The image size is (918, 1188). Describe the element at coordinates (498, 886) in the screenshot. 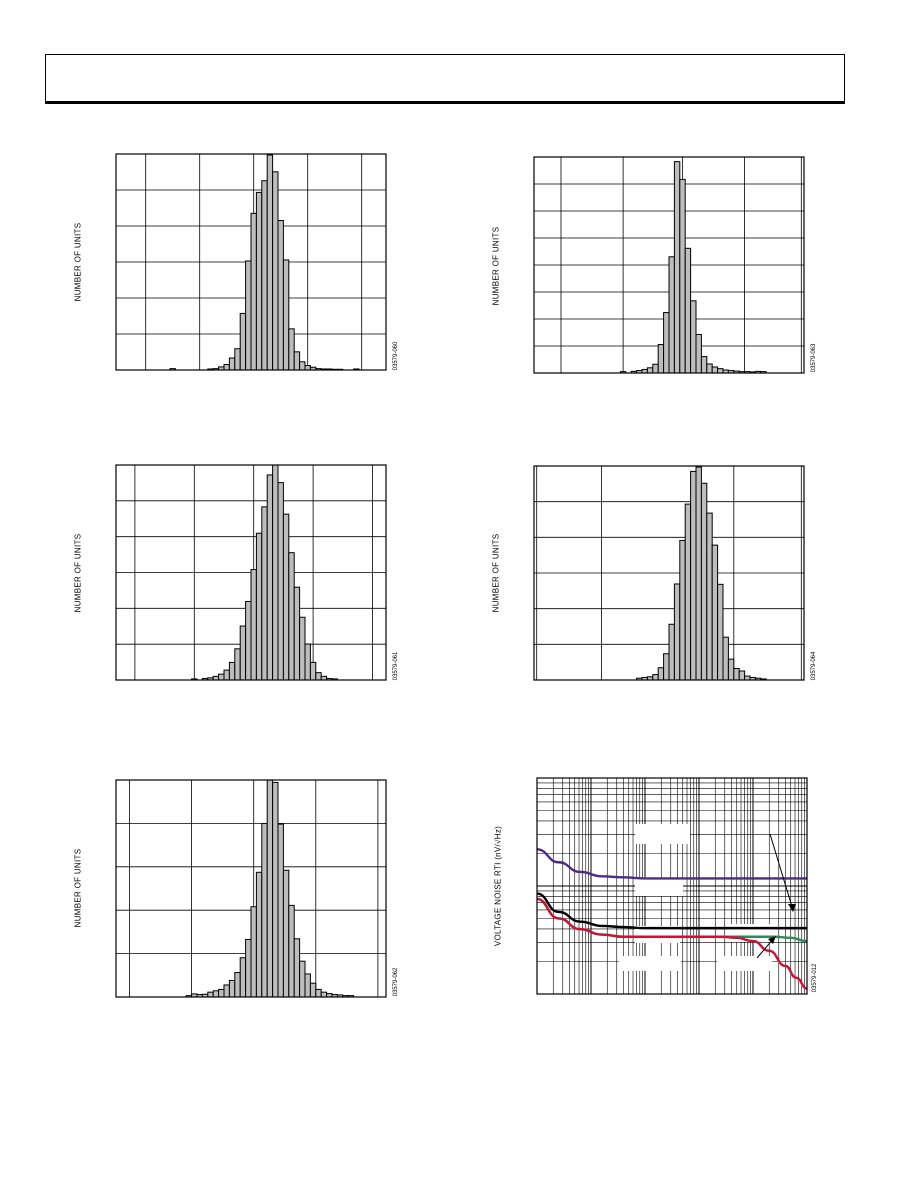

I see `noise-y-axis-label: VOLTAGE NOISE RTI (nV/√Hz)` at that location.